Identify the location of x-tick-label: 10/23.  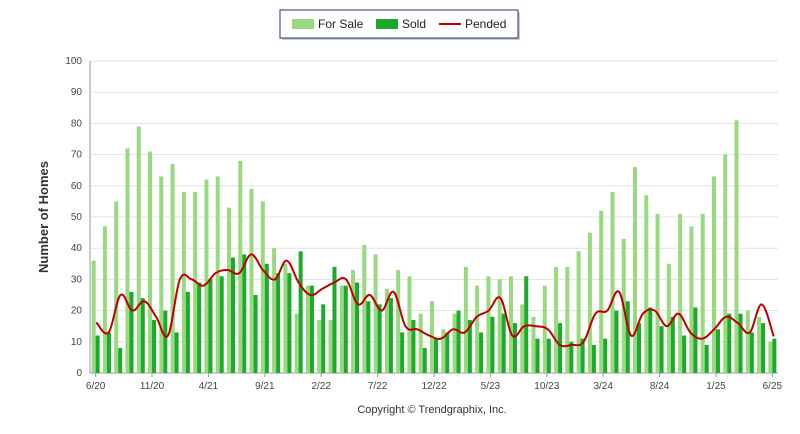
(546, 386).